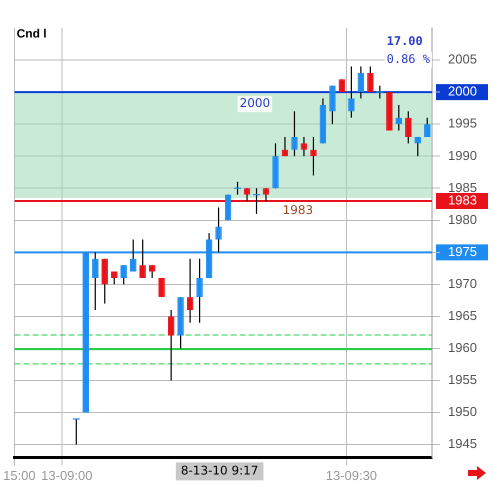 This screenshot has width=494, height=491. Describe the element at coordinates (219, 471) in the screenshot. I see `text: 8-13-10 9:17` at that location.